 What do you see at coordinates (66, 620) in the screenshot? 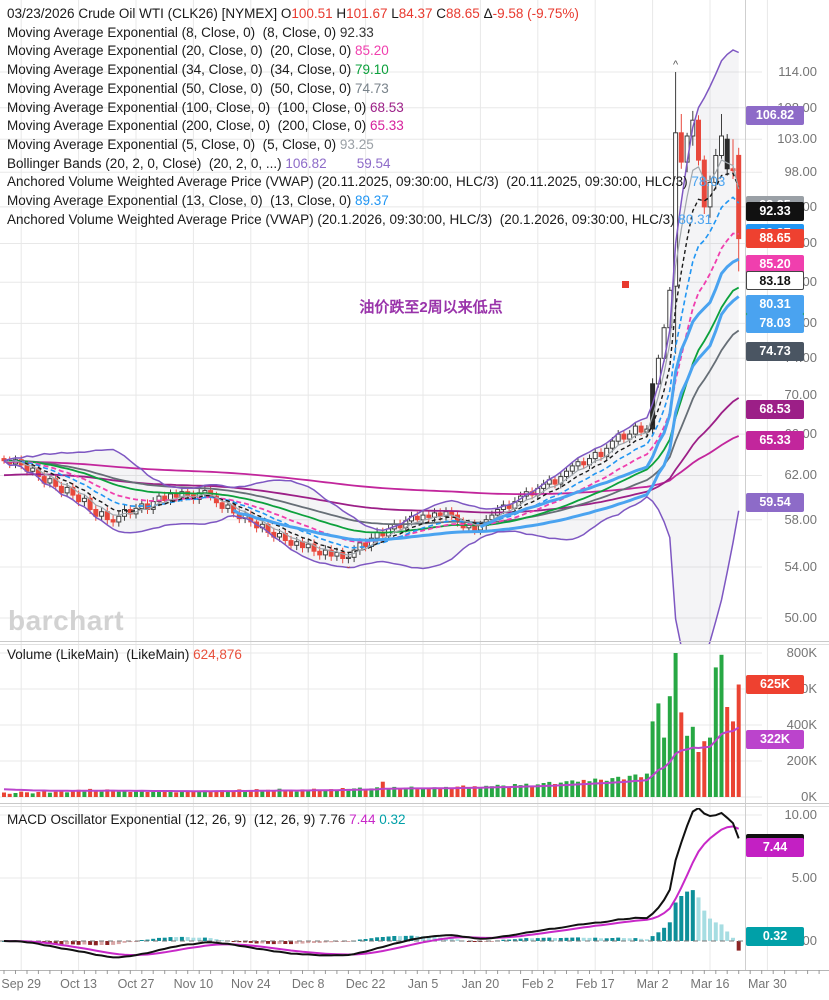
I see `watermark-logo: barchart` at bounding box center [66, 620].